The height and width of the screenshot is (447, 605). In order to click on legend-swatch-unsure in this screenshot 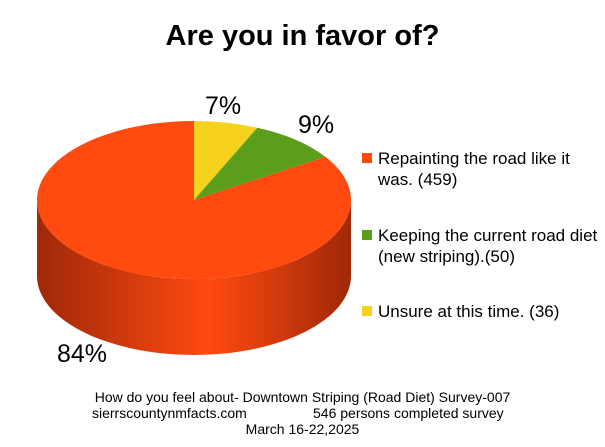, I will do `click(367, 311)`.